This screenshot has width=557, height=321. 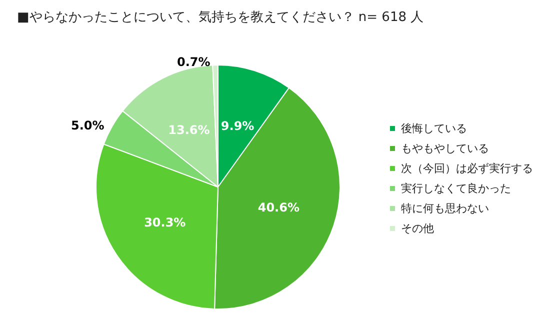 What do you see at coordinates (434, 128) in the screenshot?
I see `legend-label: 後悔している` at bounding box center [434, 128].